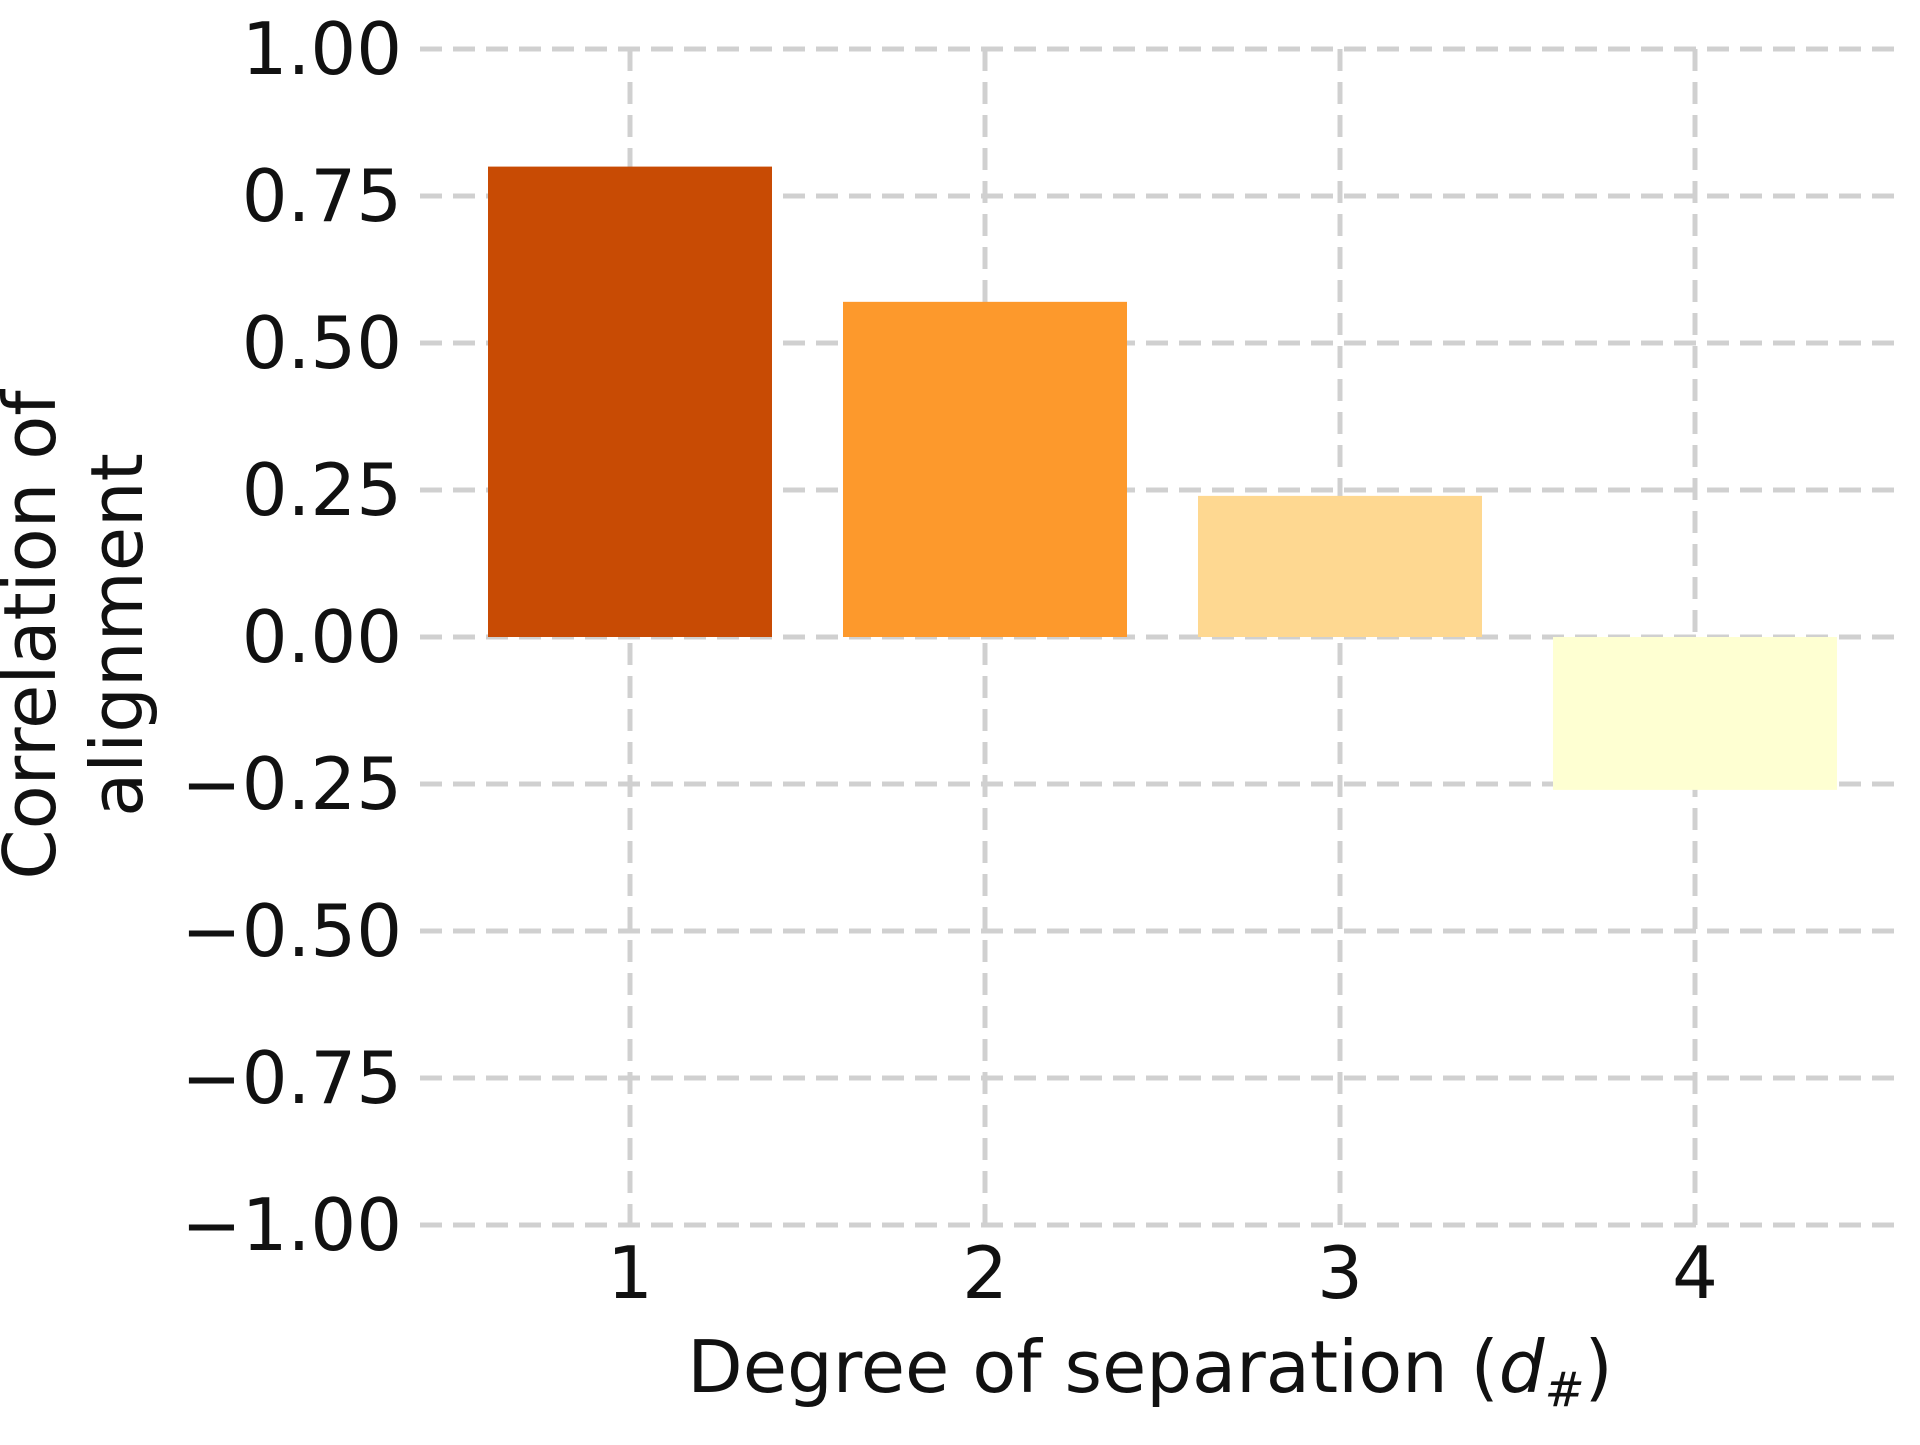  I want to click on x-axis-label: Degree of separation (d#), so click(1150, 1371).